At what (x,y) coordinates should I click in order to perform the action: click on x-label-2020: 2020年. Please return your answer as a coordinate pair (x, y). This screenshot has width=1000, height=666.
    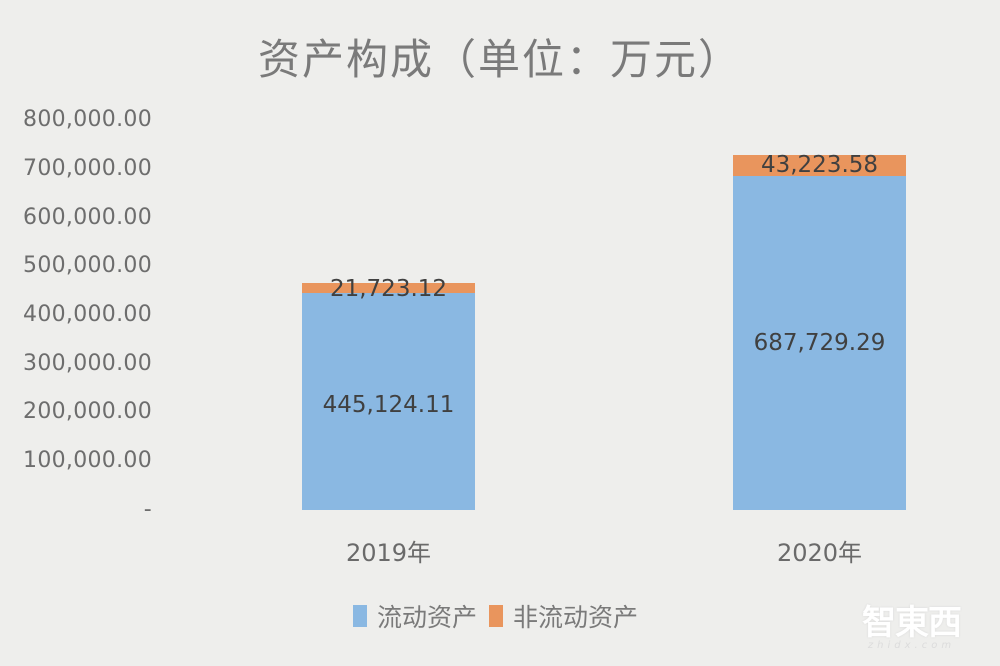
    Looking at the image, I should click on (819, 553).